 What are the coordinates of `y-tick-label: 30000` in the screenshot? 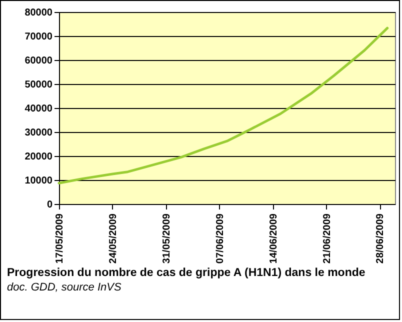 It's located at (38, 133).